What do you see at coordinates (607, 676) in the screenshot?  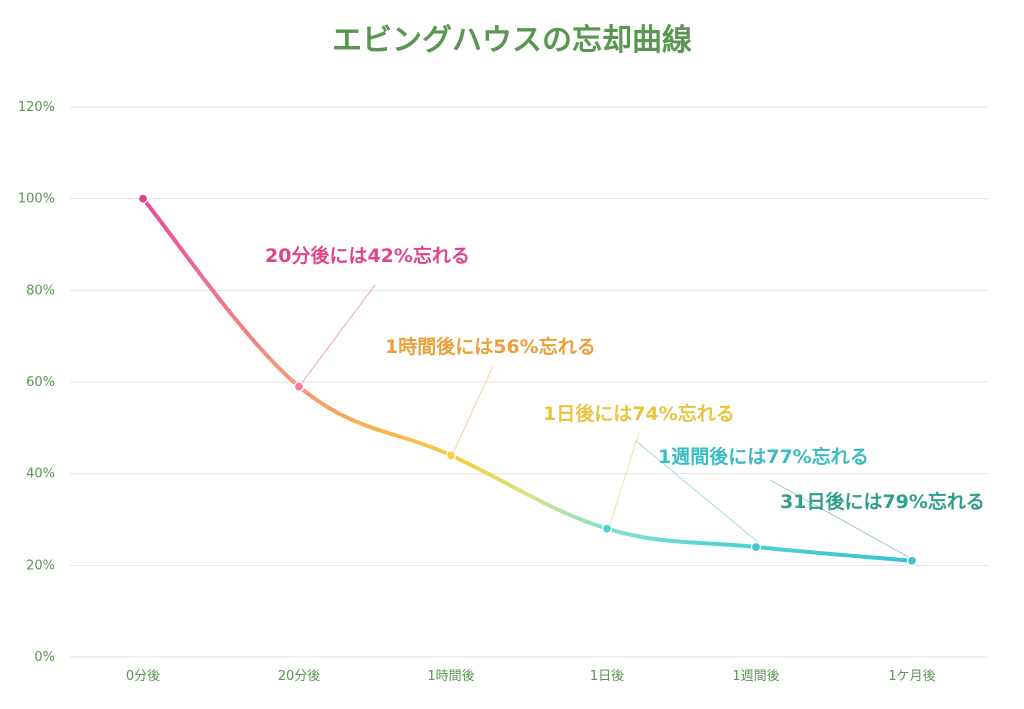 I see `x-tick-label: 1日後` at bounding box center [607, 676].